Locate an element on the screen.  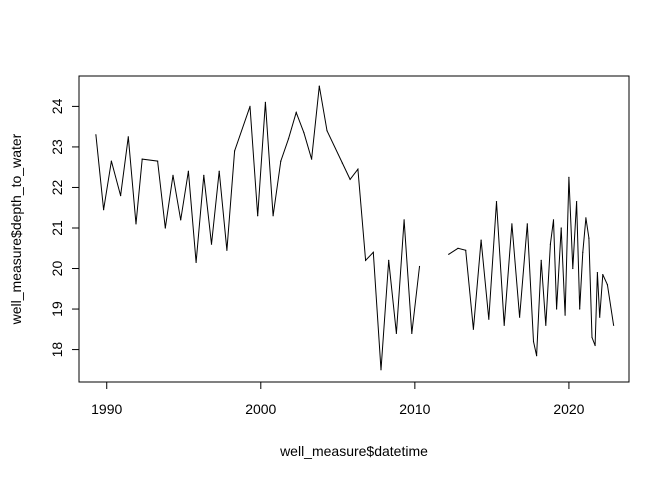
y-tick-label: 19 is located at coordinates (57, 309).